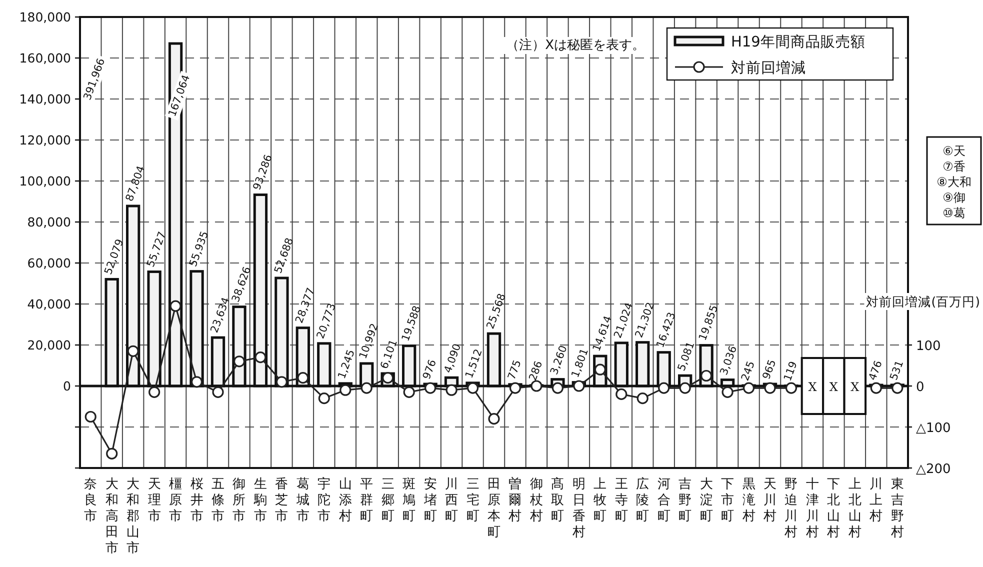 This screenshot has width=983, height=567. Describe the element at coordinates (600, 500) in the screenshot. I see `x-tick-label: 上牧町` at that location.